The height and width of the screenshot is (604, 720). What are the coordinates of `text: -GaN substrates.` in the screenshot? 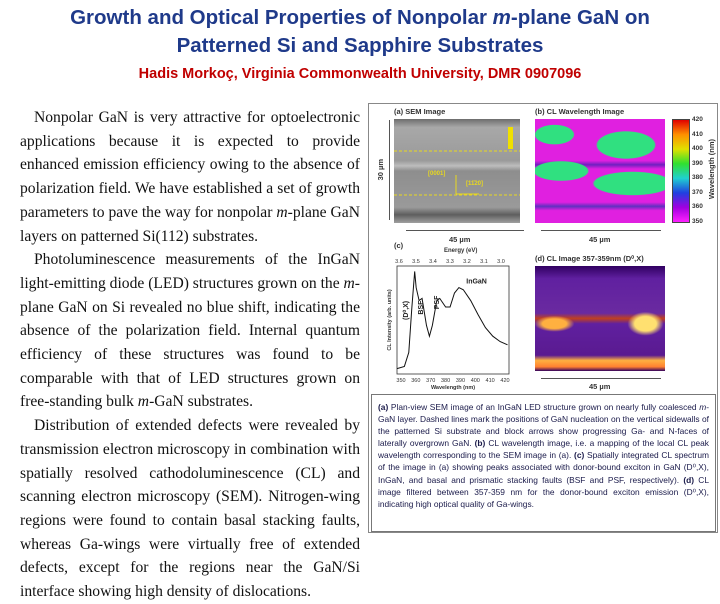 It's located at (201, 402).